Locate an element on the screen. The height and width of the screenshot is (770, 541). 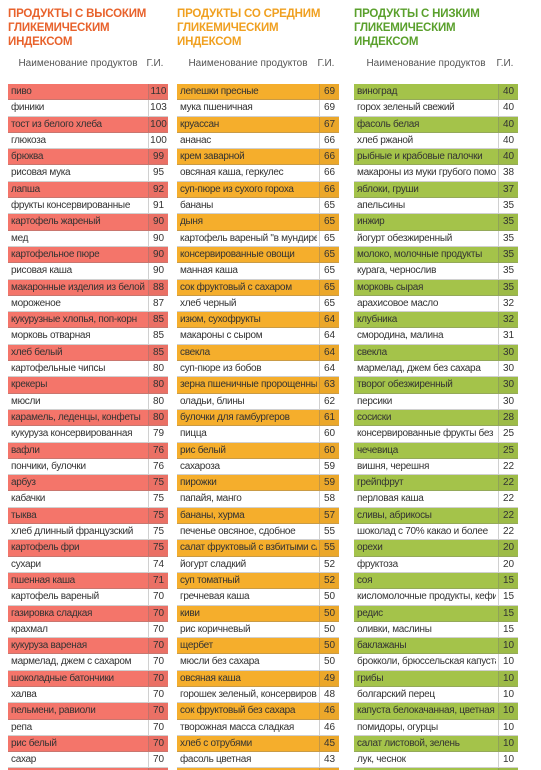
product-name: виноград is located at coordinates (377, 91).